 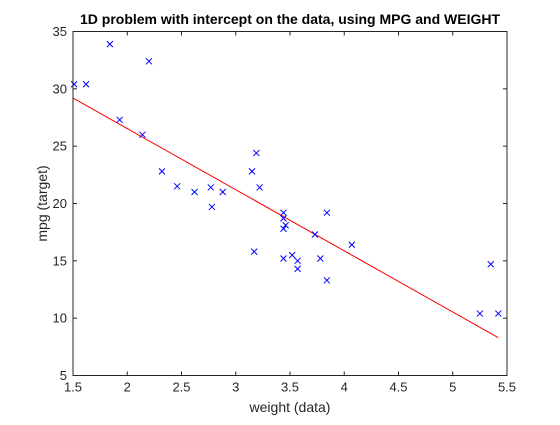 What do you see at coordinates (60, 88) in the screenshot?
I see `y-tick-label: 30` at bounding box center [60, 88].